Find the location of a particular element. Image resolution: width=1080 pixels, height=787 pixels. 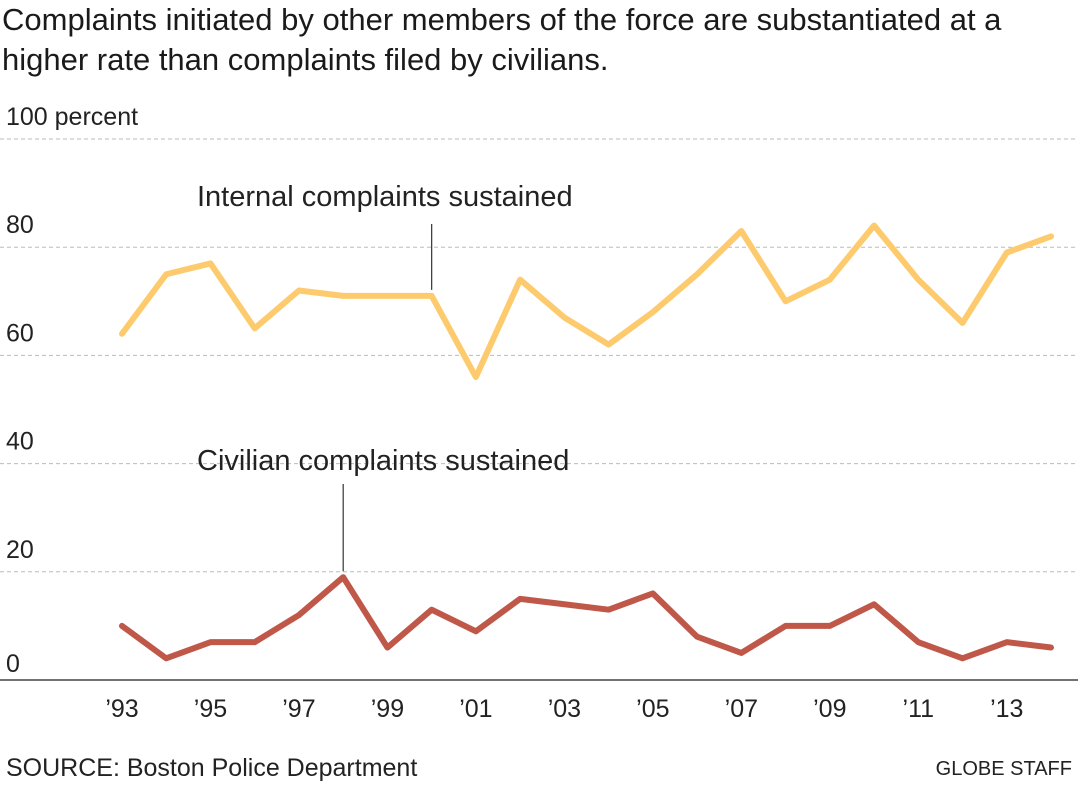

y-tick-label: 40 is located at coordinates (20, 442).